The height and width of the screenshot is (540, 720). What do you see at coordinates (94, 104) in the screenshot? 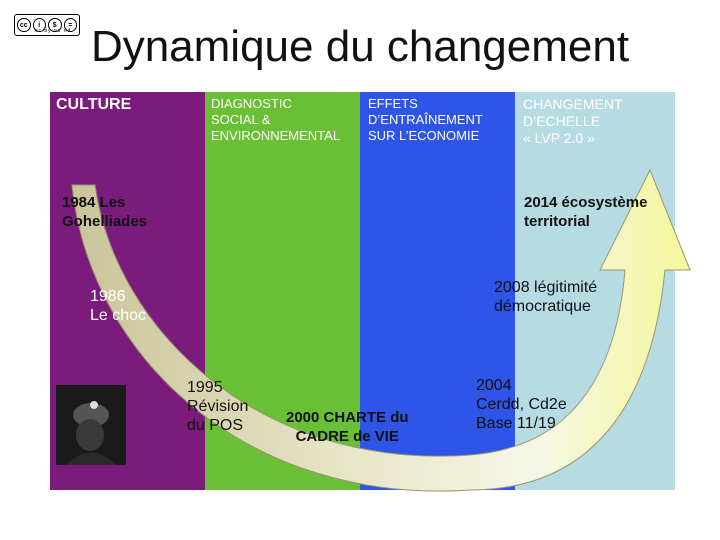
I see `header-culture: CULTURE` at bounding box center [94, 104].